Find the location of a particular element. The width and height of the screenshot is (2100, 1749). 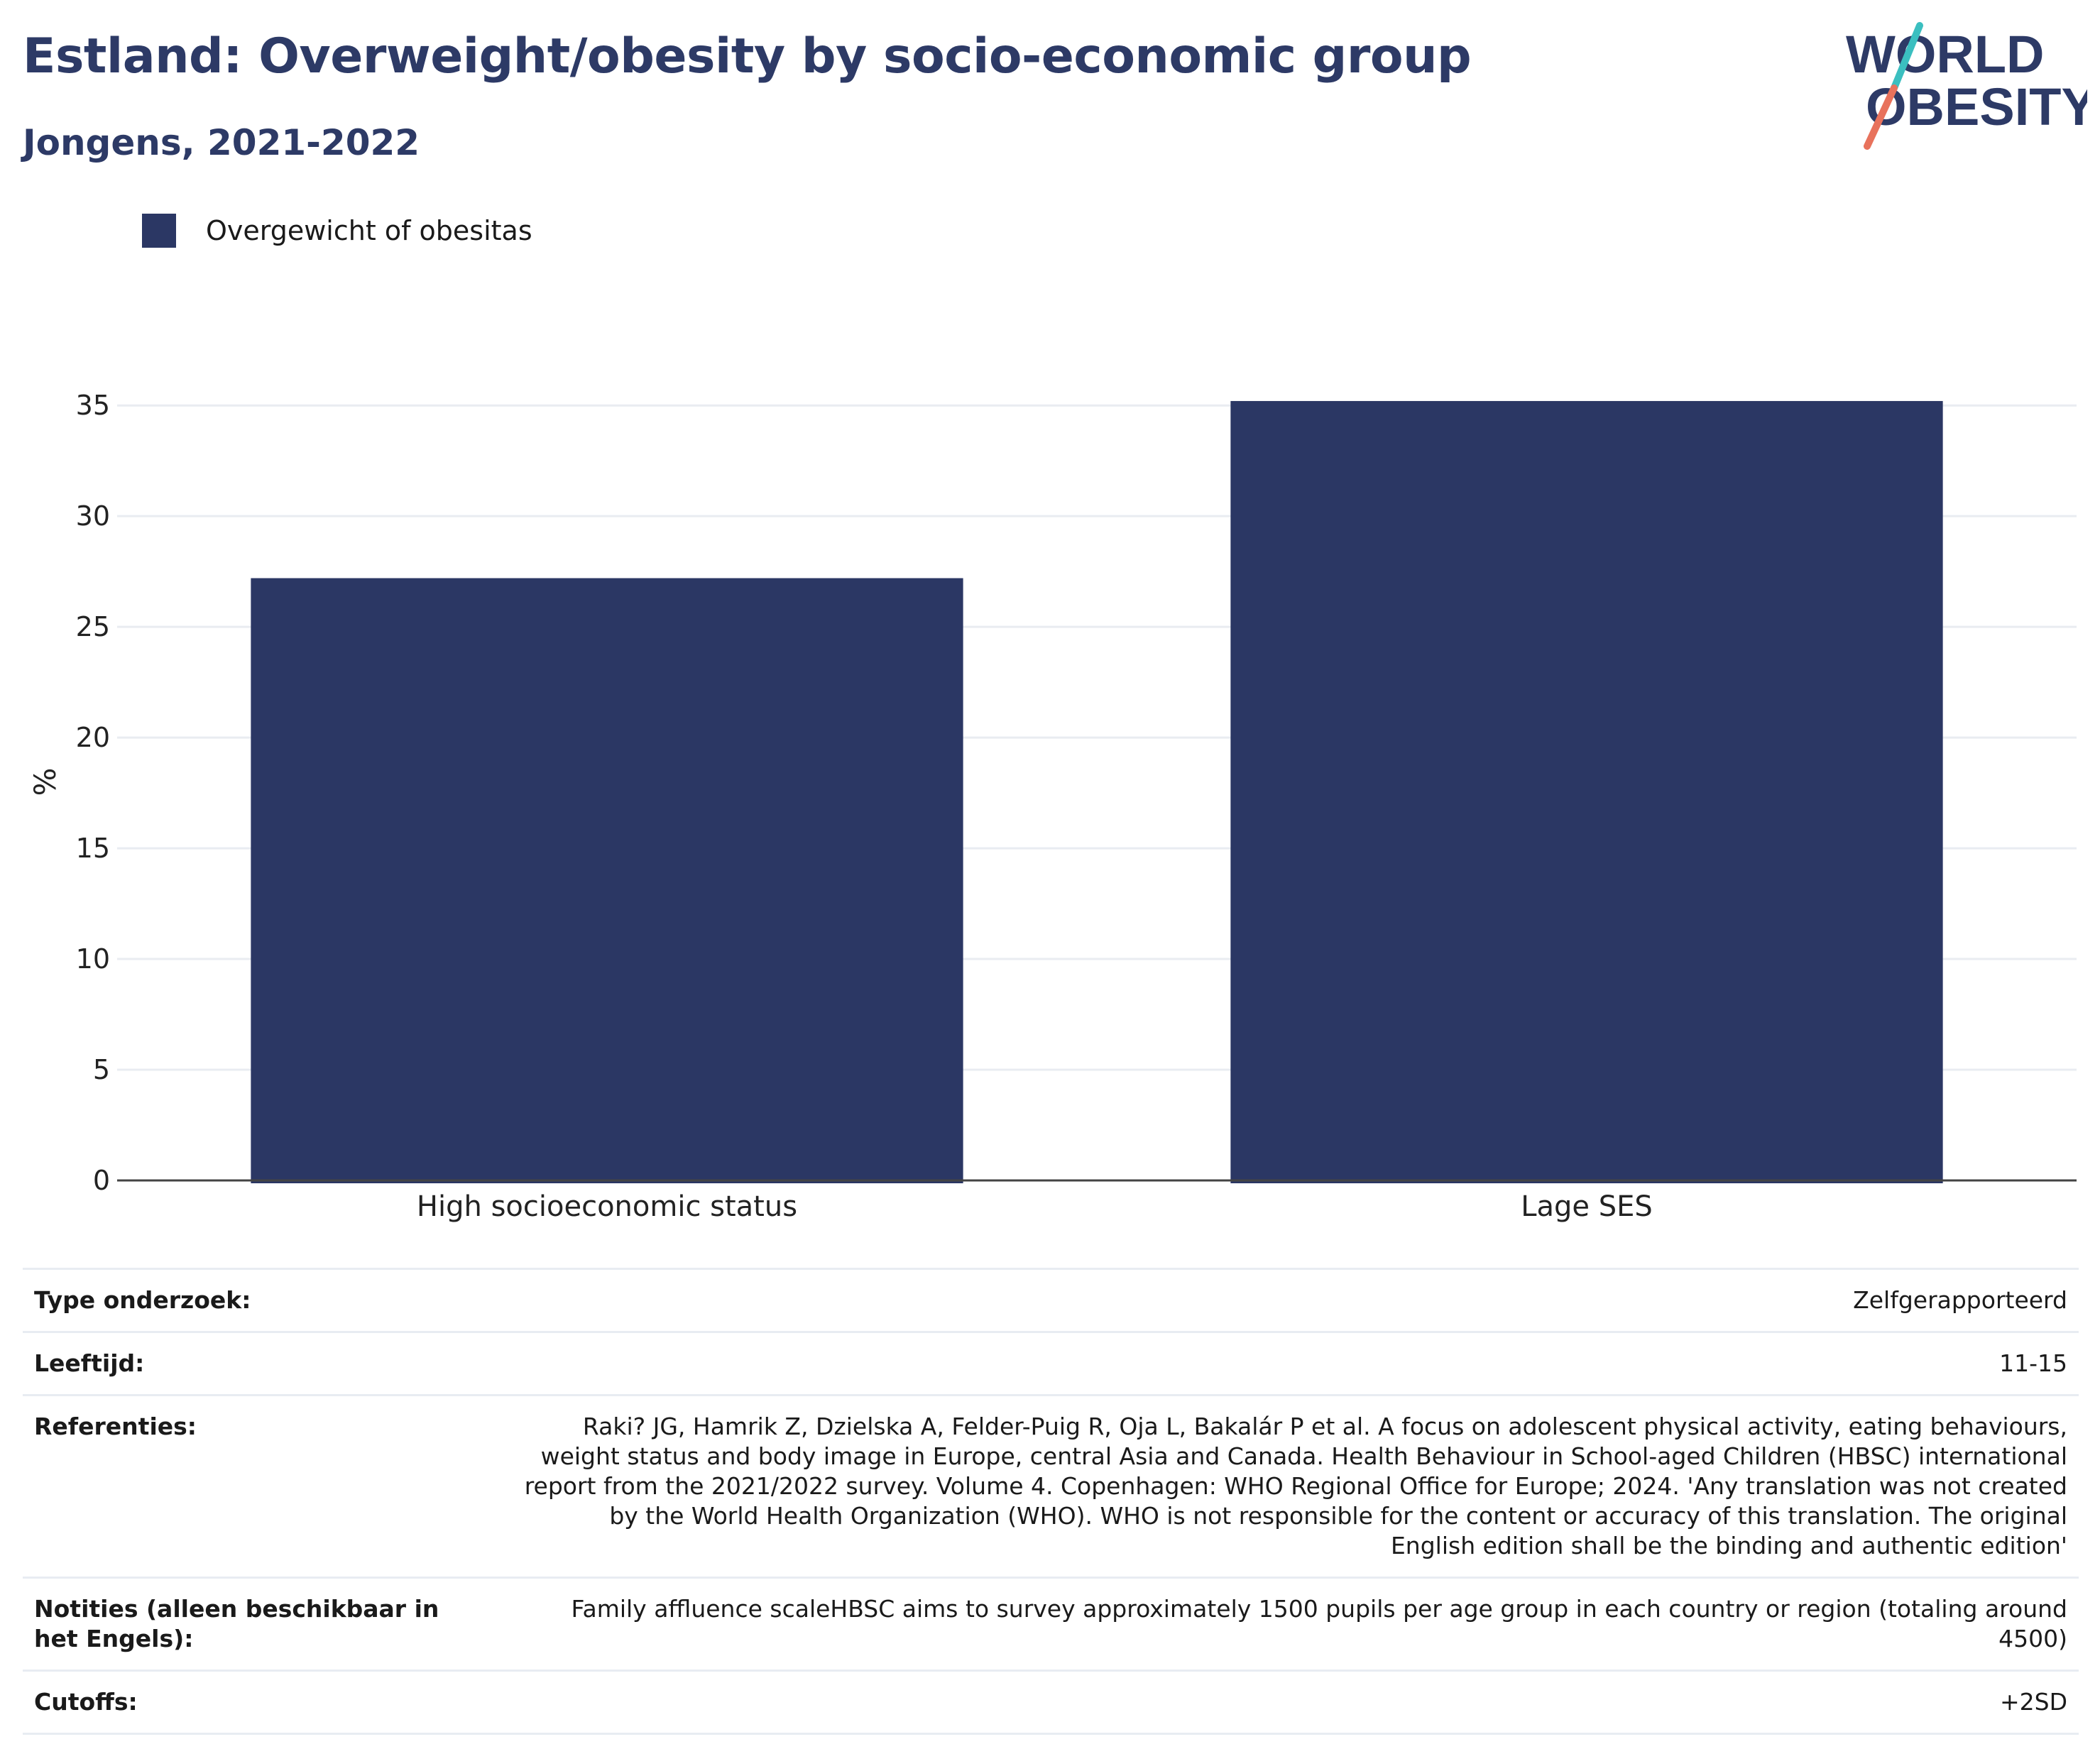

metadata-value: +2SD is located at coordinates (2033, 1702).